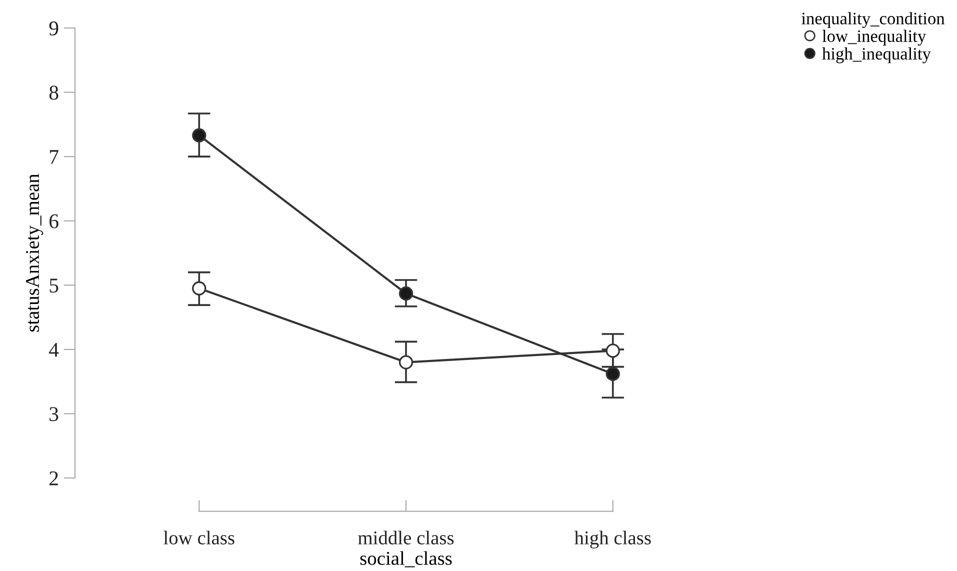  Describe the element at coordinates (199, 537) in the screenshot. I see `x-tick-label: low class` at that location.